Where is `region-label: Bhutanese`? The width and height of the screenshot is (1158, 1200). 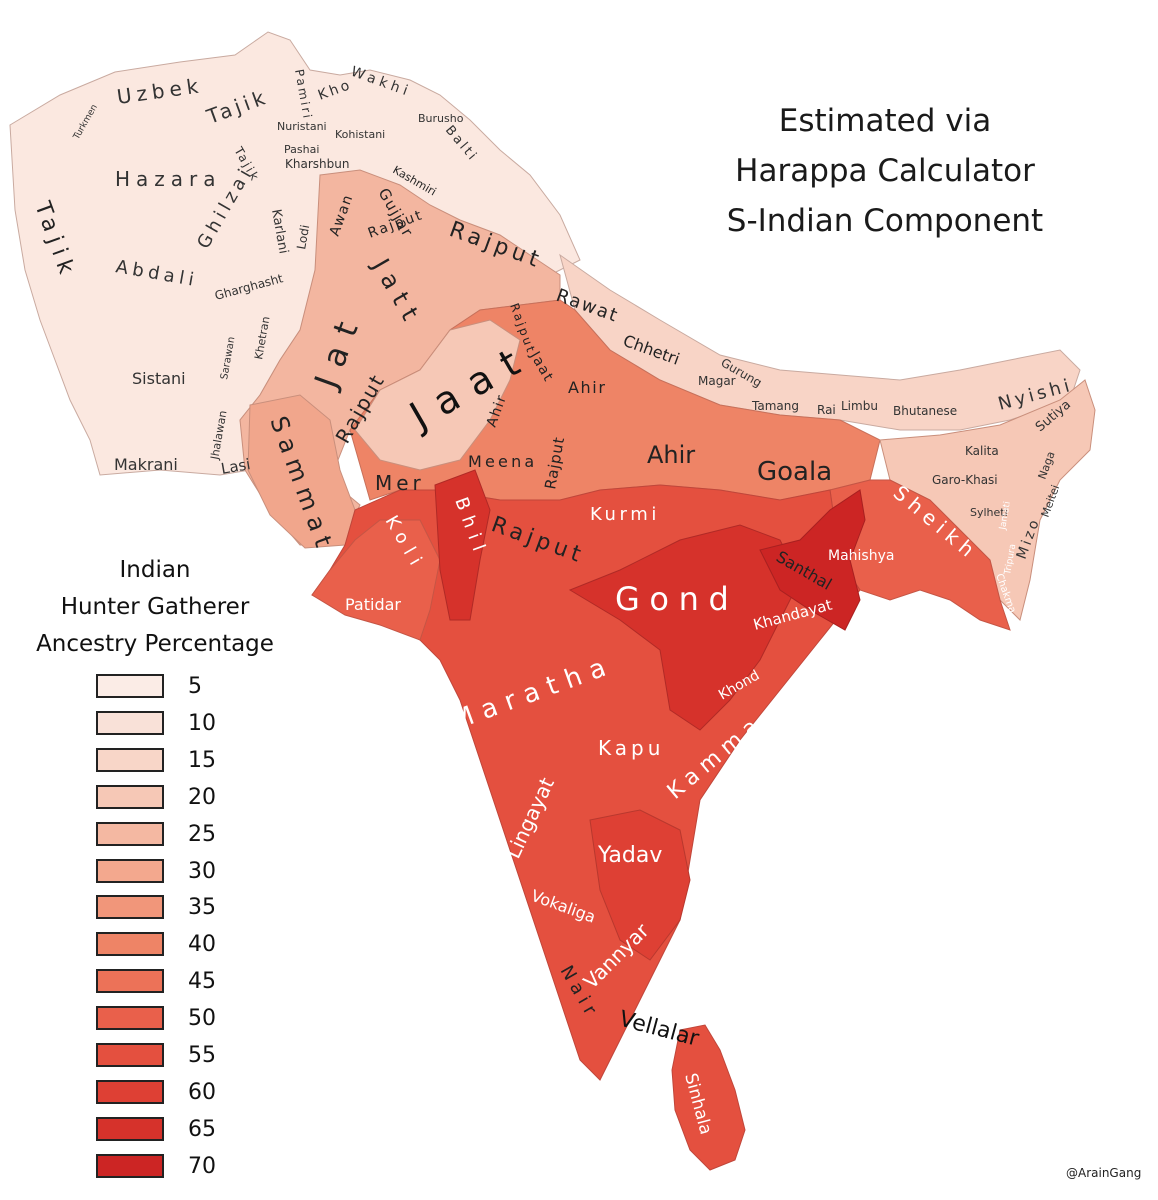
region-label: Bhutanese is located at coordinates (925, 411).